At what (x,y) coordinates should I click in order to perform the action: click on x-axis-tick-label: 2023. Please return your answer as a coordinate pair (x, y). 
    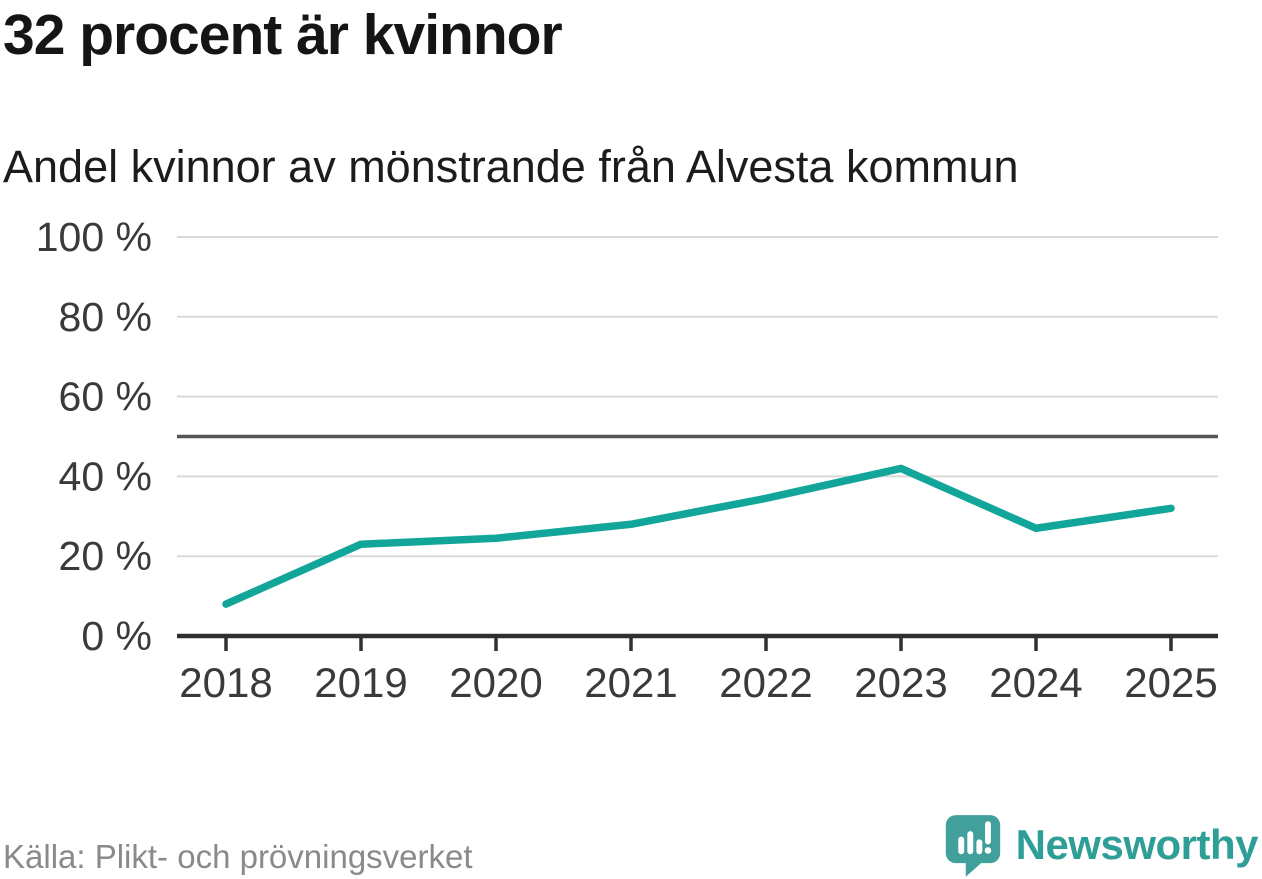
    Looking at the image, I should click on (900, 682).